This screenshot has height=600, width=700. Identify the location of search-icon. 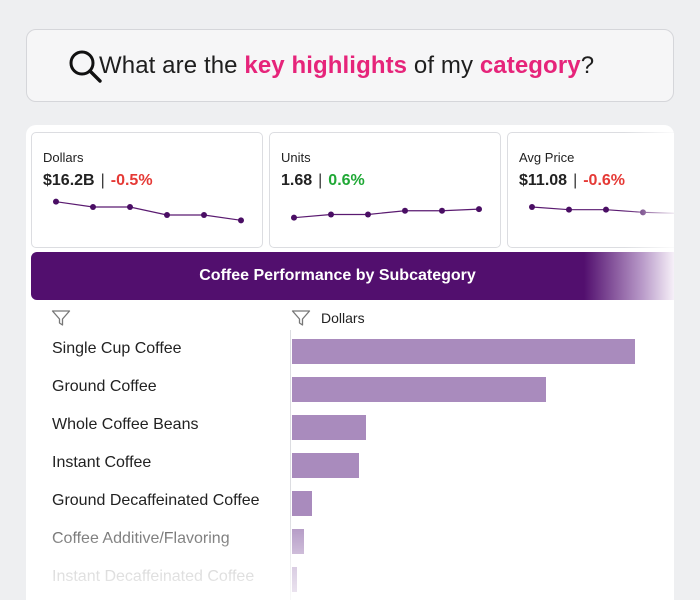
(85, 66).